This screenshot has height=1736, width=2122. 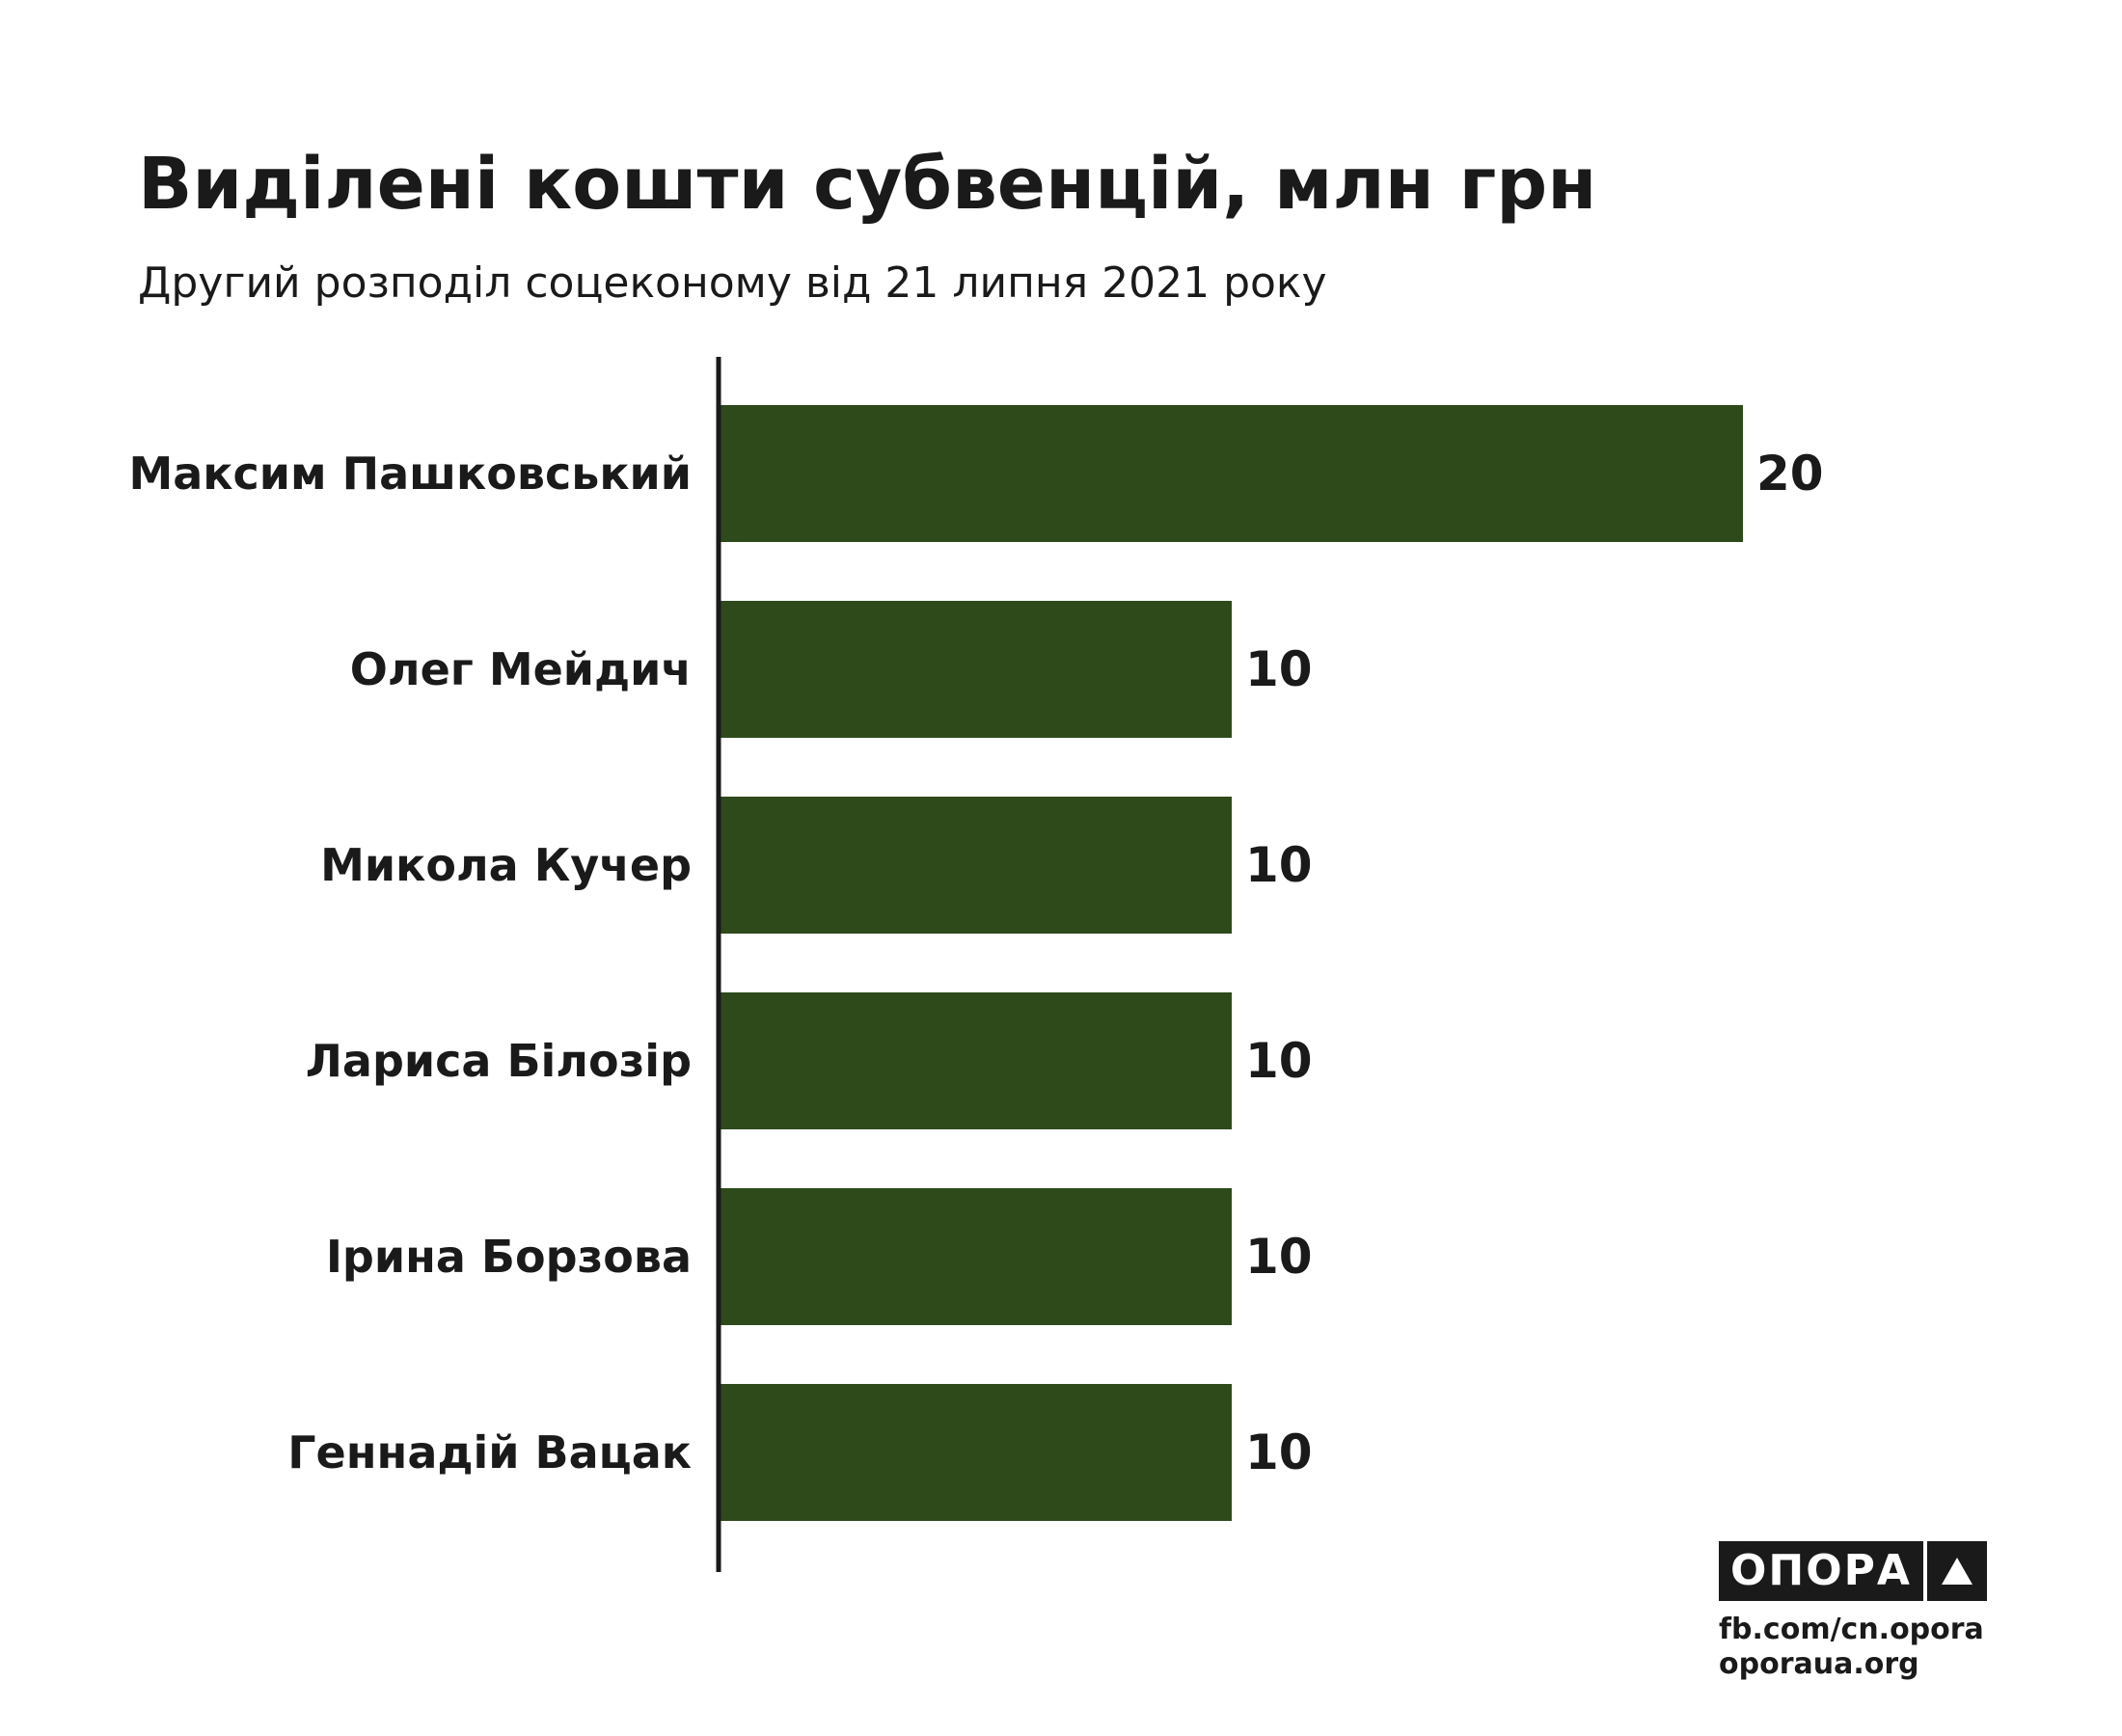 I want to click on value-label-3: 10, so click(x=1279, y=1061).